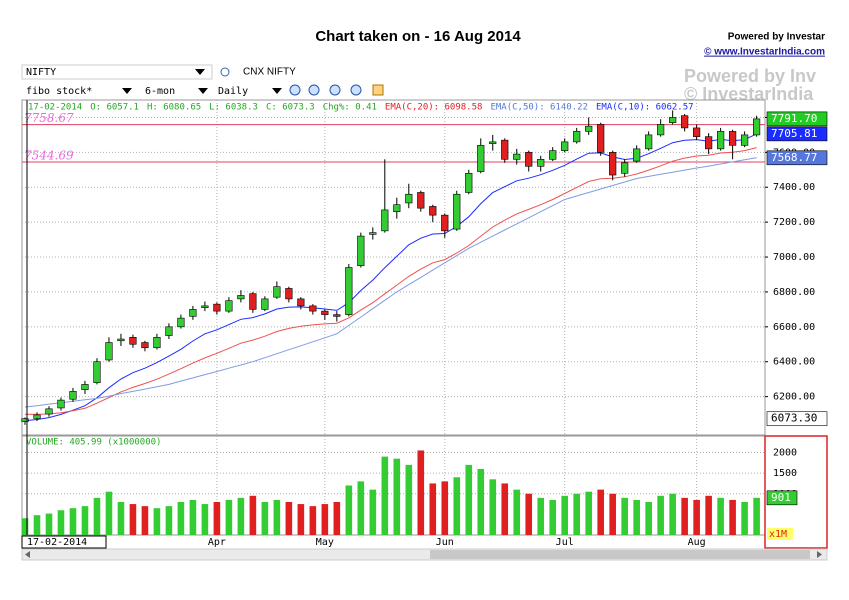 The width and height of the screenshot is (849, 600). What do you see at coordinates (27, 554) in the screenshot?
I see `scroll-left` at bounding box center [27, 554].